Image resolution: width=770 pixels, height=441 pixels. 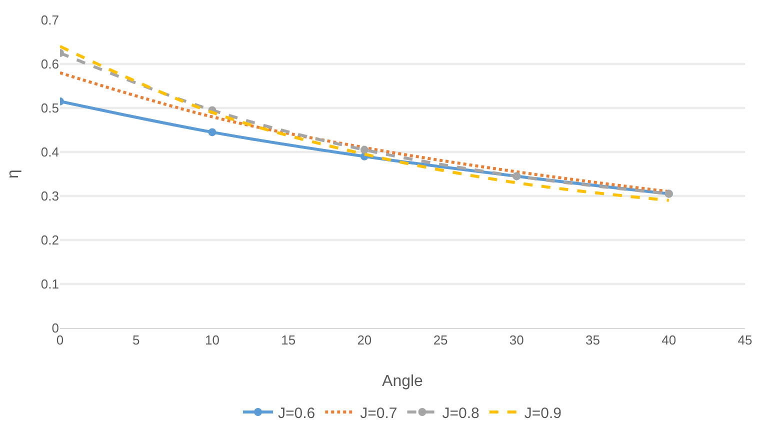 I want to click on legend-label: J=0.7, so click(x=379, y=413).